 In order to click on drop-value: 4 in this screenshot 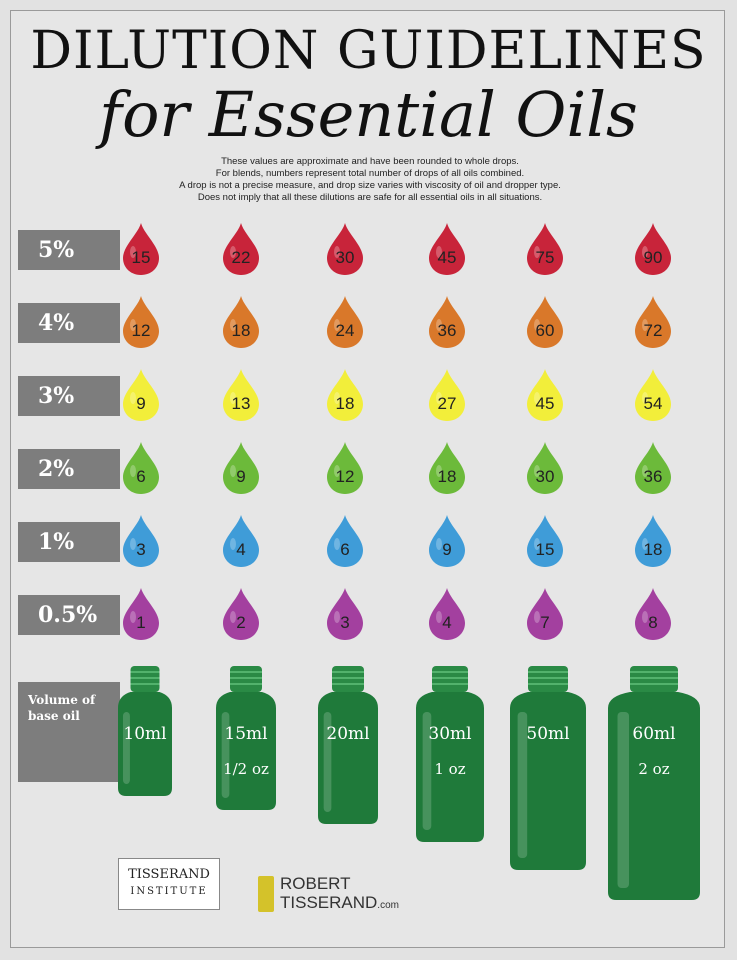, I will do `click(241, 549)`.